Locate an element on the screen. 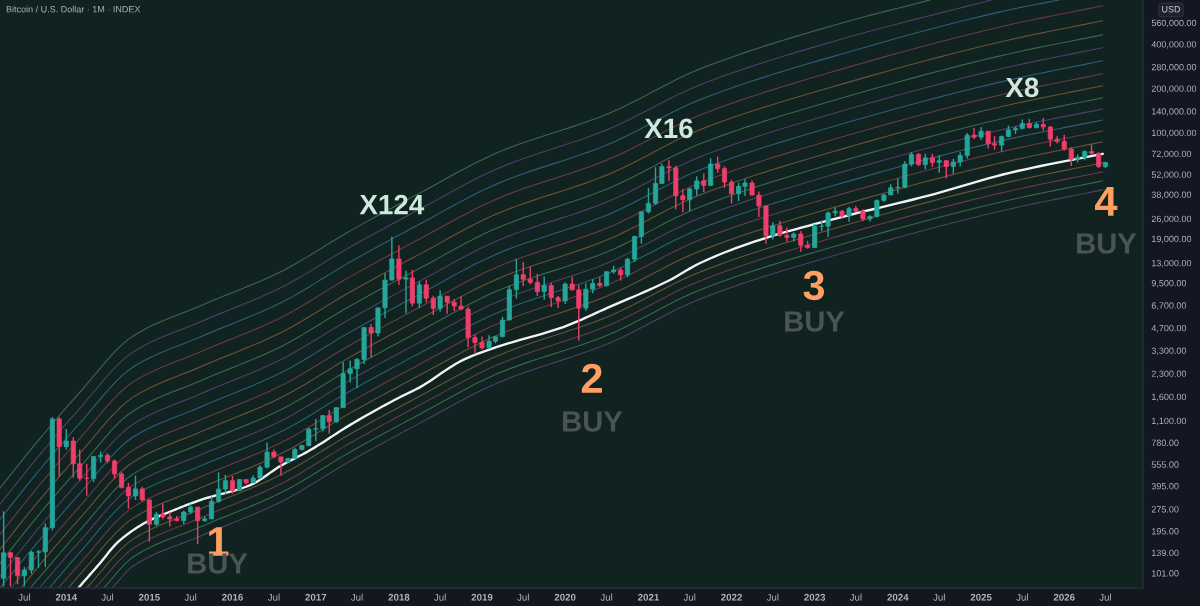 The width and height of the screenshot is (1200, 606). y-tick-label: 1,100.00 is located at coordinates (1169, 421).